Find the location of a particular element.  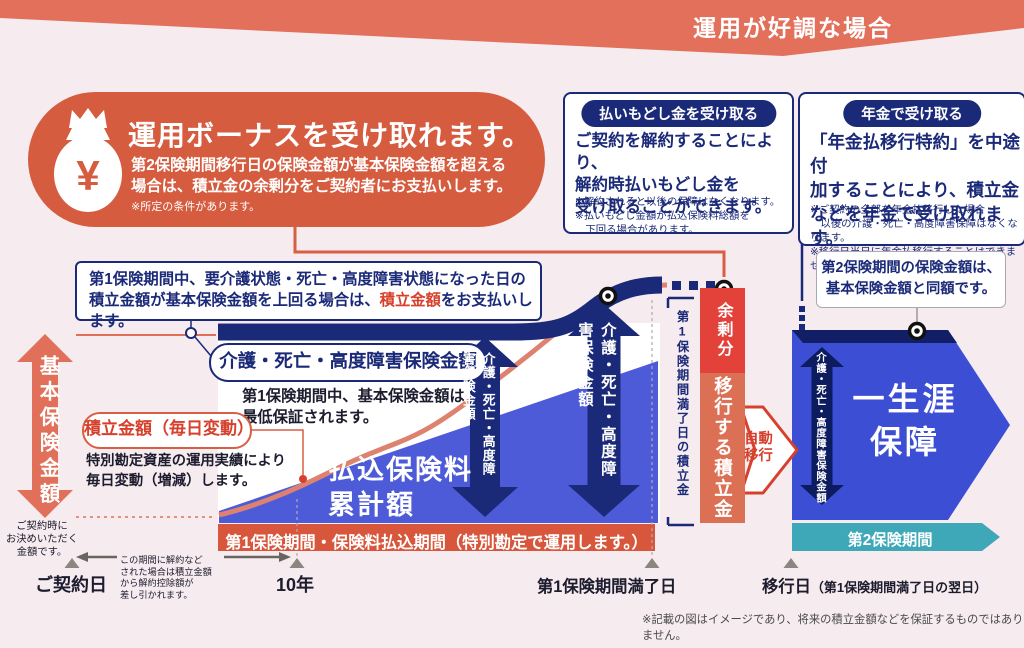

lifetime-coverage-shape is located at coordinates (901, 425).